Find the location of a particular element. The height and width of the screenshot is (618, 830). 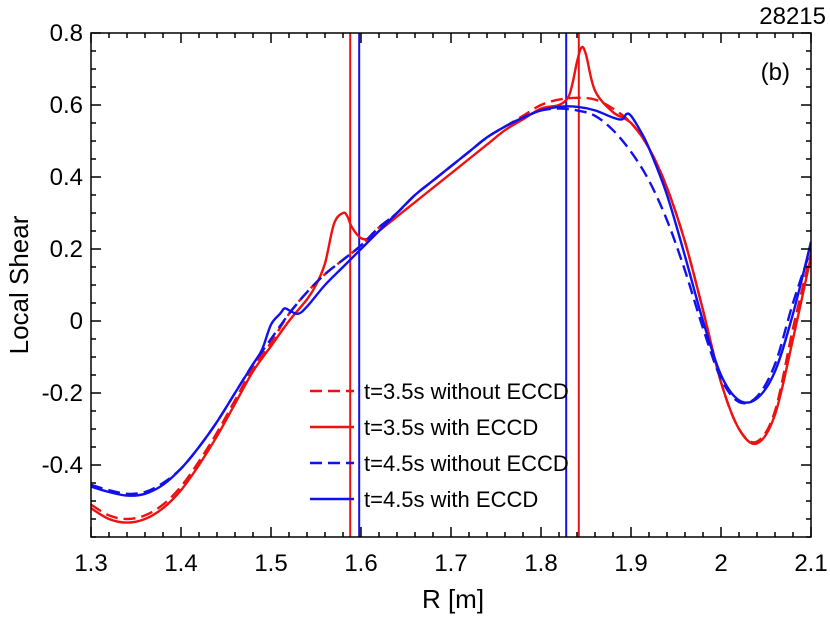

x-tick-label-5: 1.8 is located at coordinates (540, 563).